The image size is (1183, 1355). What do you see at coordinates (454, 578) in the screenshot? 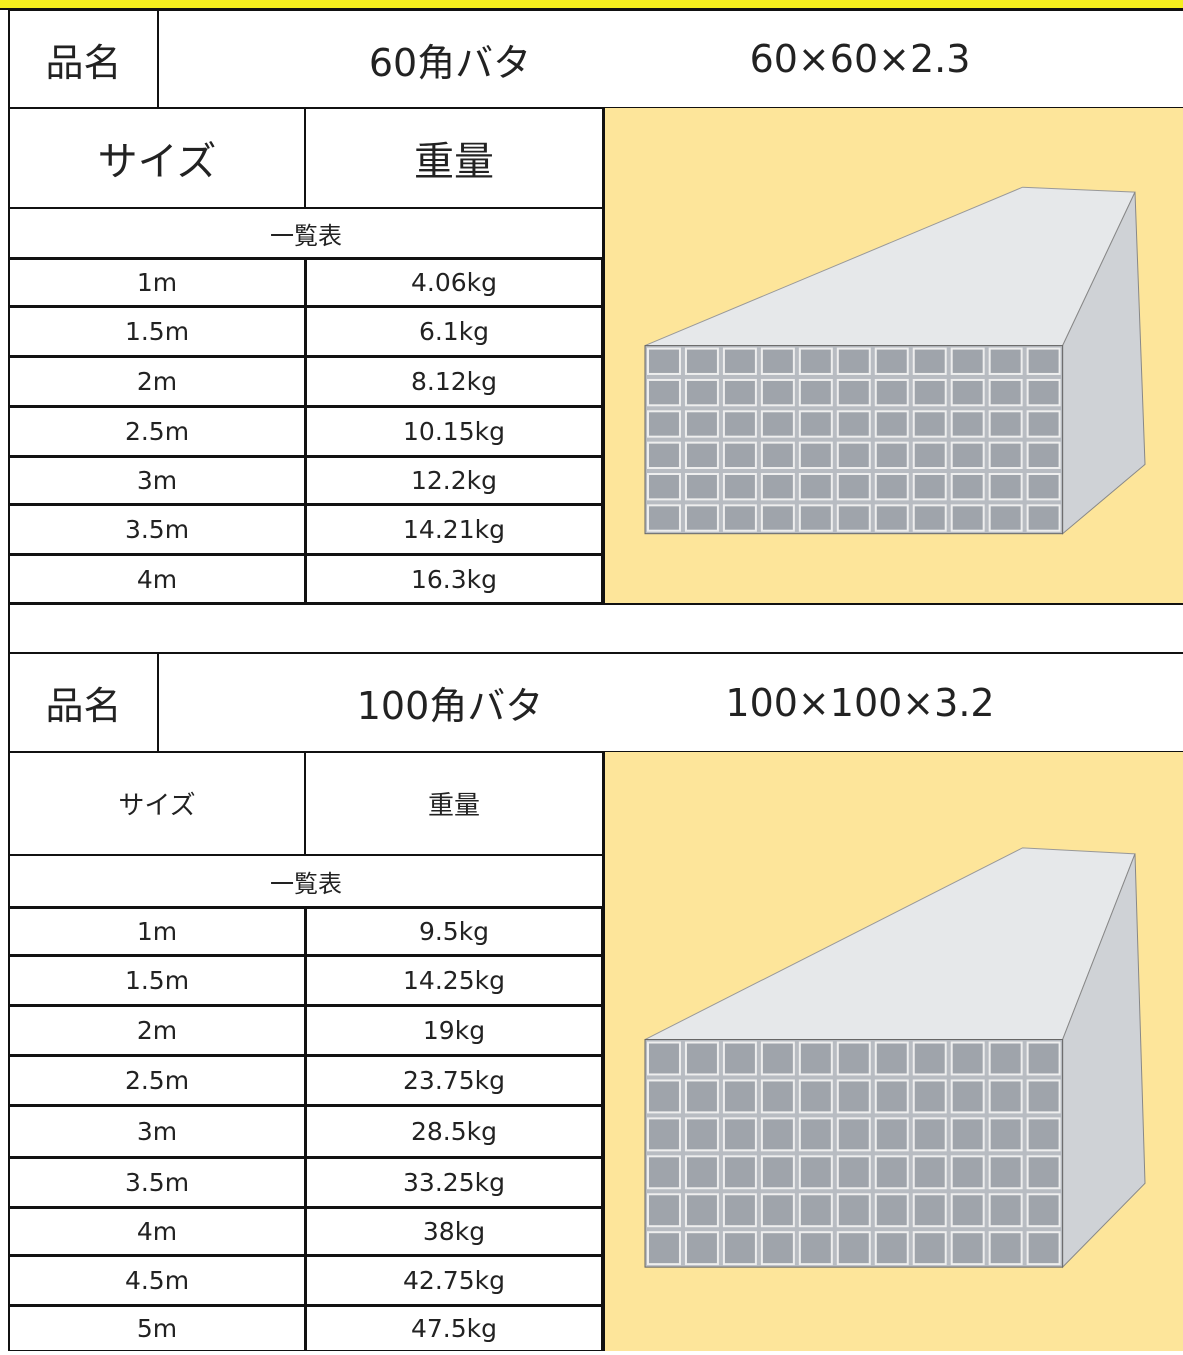
I see `weight-cell: 16.3kg` at bounding box center [454, 578].